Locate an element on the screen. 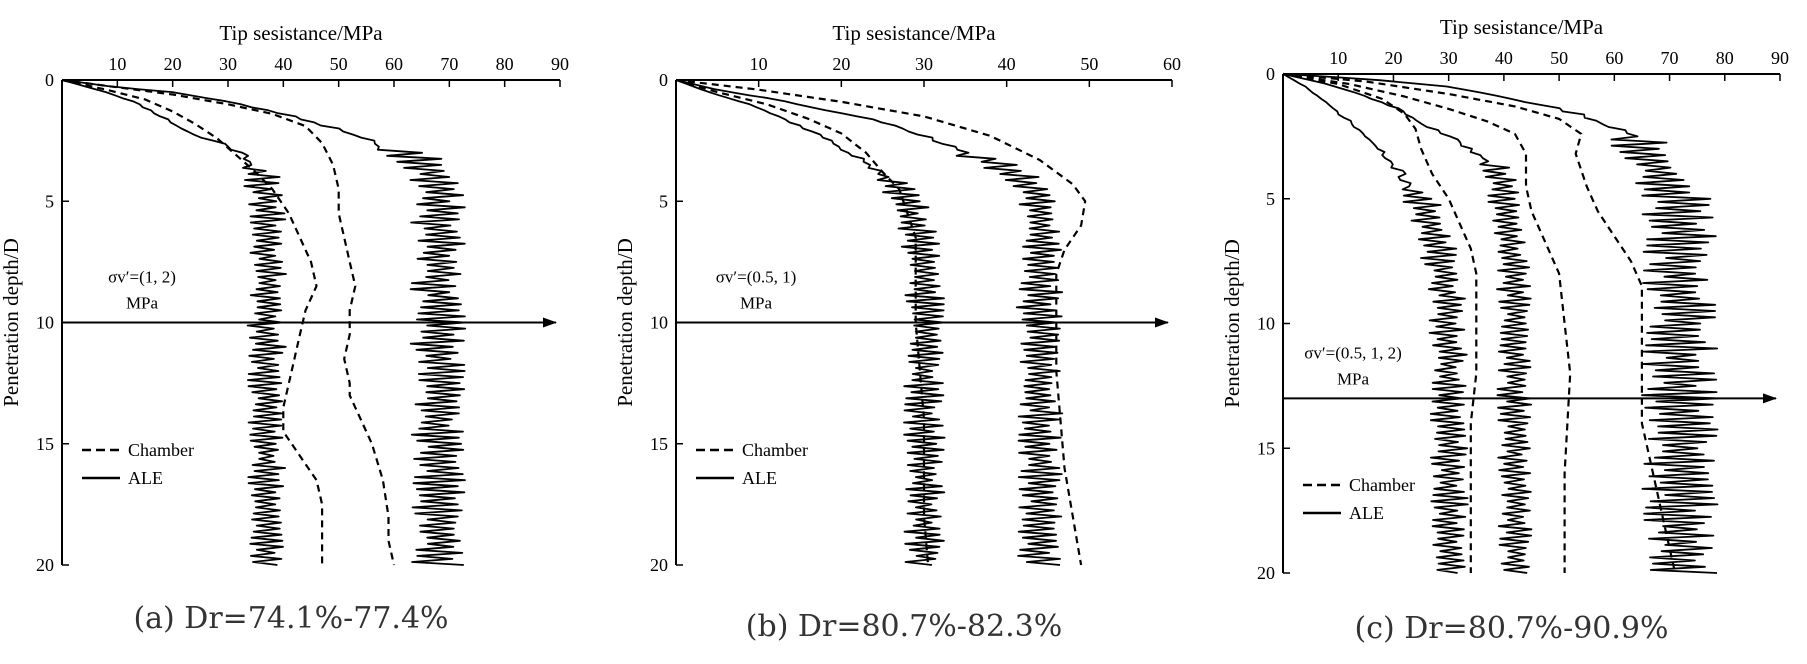  stress-annotation: σv′=(1, 2) is located at coordinates (142, 277).